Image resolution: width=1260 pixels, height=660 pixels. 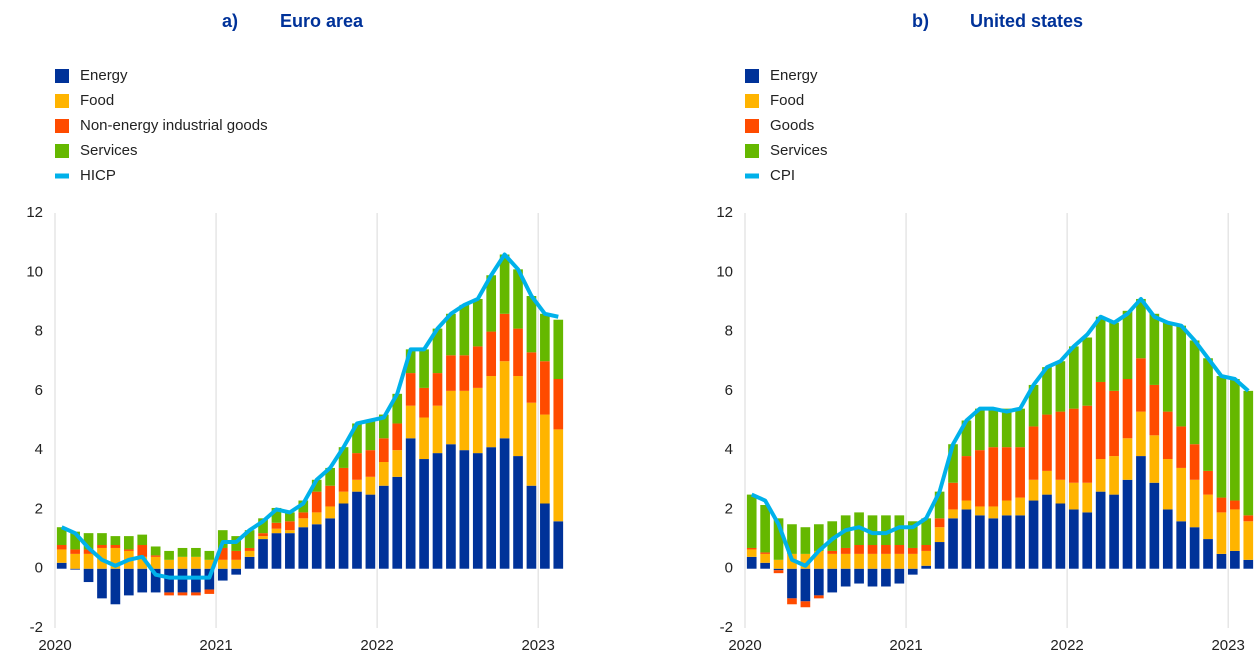 What do you see at coordinates (36, 627) in the screenshot?
I see `y-tick-label: -2` at bounding box center [36, 627].